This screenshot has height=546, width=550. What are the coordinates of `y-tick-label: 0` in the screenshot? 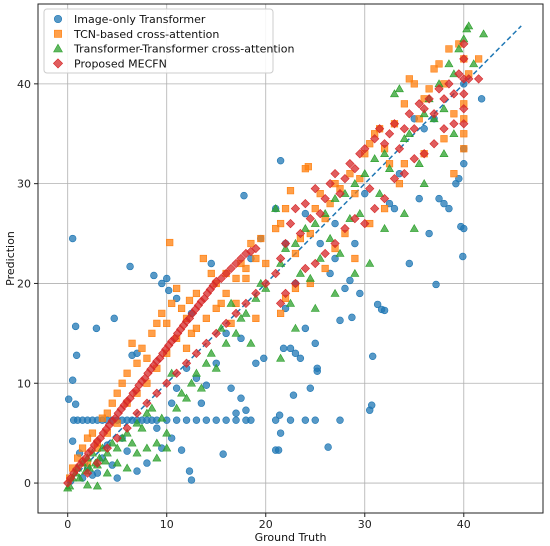 It's located at (27, 483).